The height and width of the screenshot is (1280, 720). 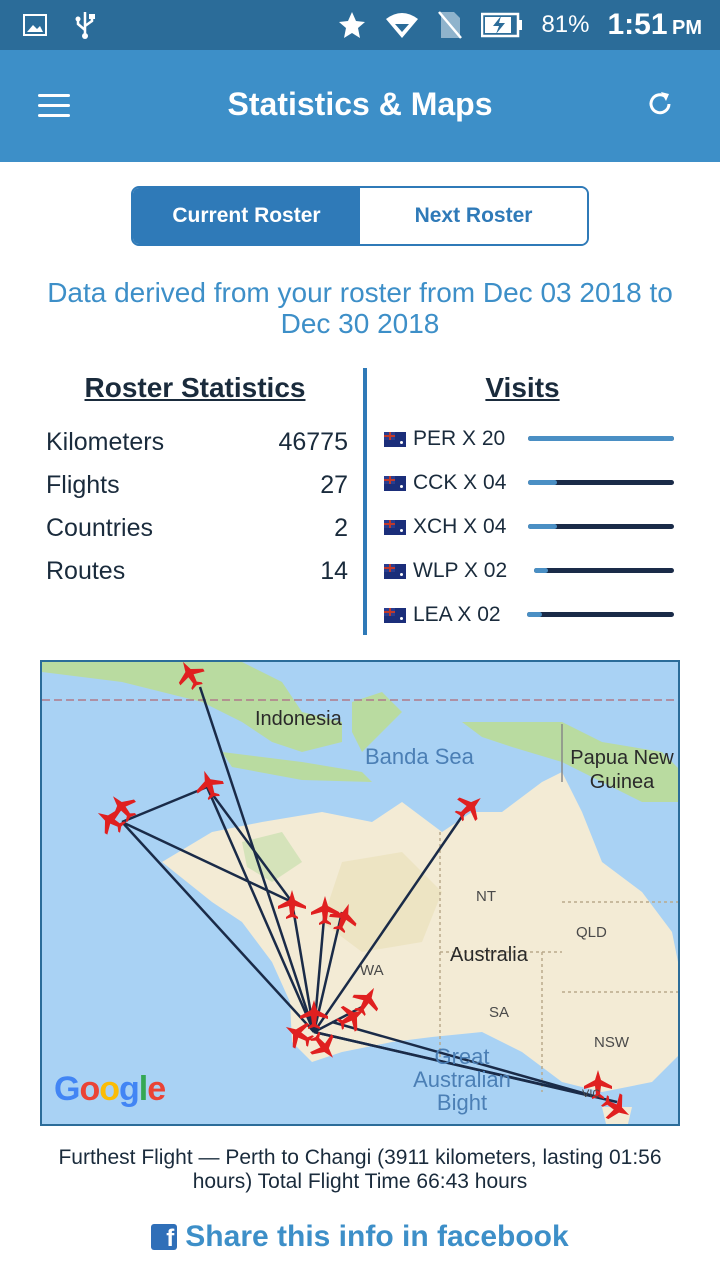 I want to click on stat-label: Flights, so click(x=83, y=485).